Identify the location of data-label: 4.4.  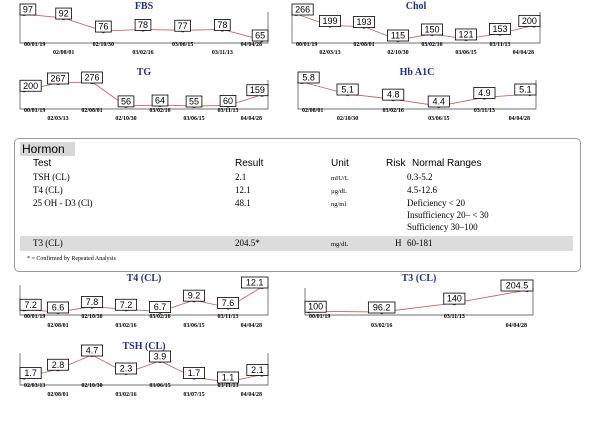
(439, 102).